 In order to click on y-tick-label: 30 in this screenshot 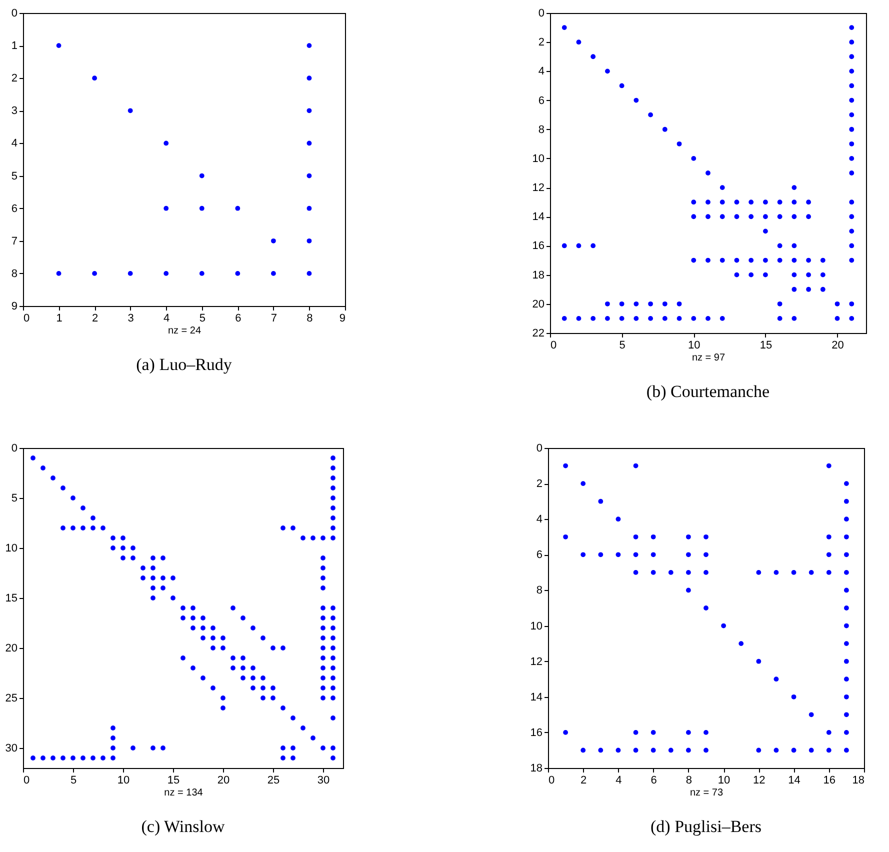, I will do `click(11, 748)`.